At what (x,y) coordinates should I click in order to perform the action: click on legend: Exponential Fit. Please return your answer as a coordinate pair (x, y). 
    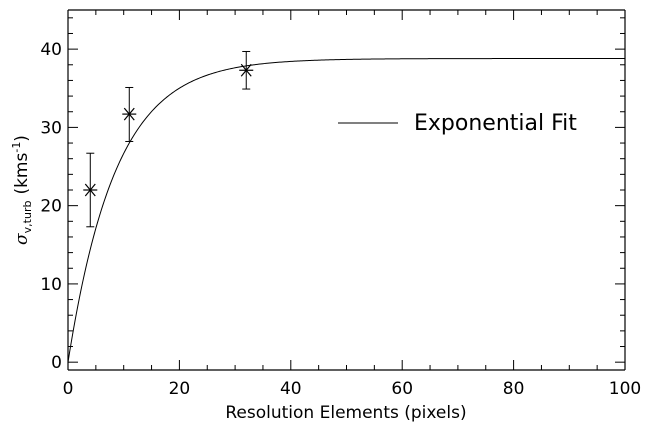
    Looking at the image, I should click on (457, 123).